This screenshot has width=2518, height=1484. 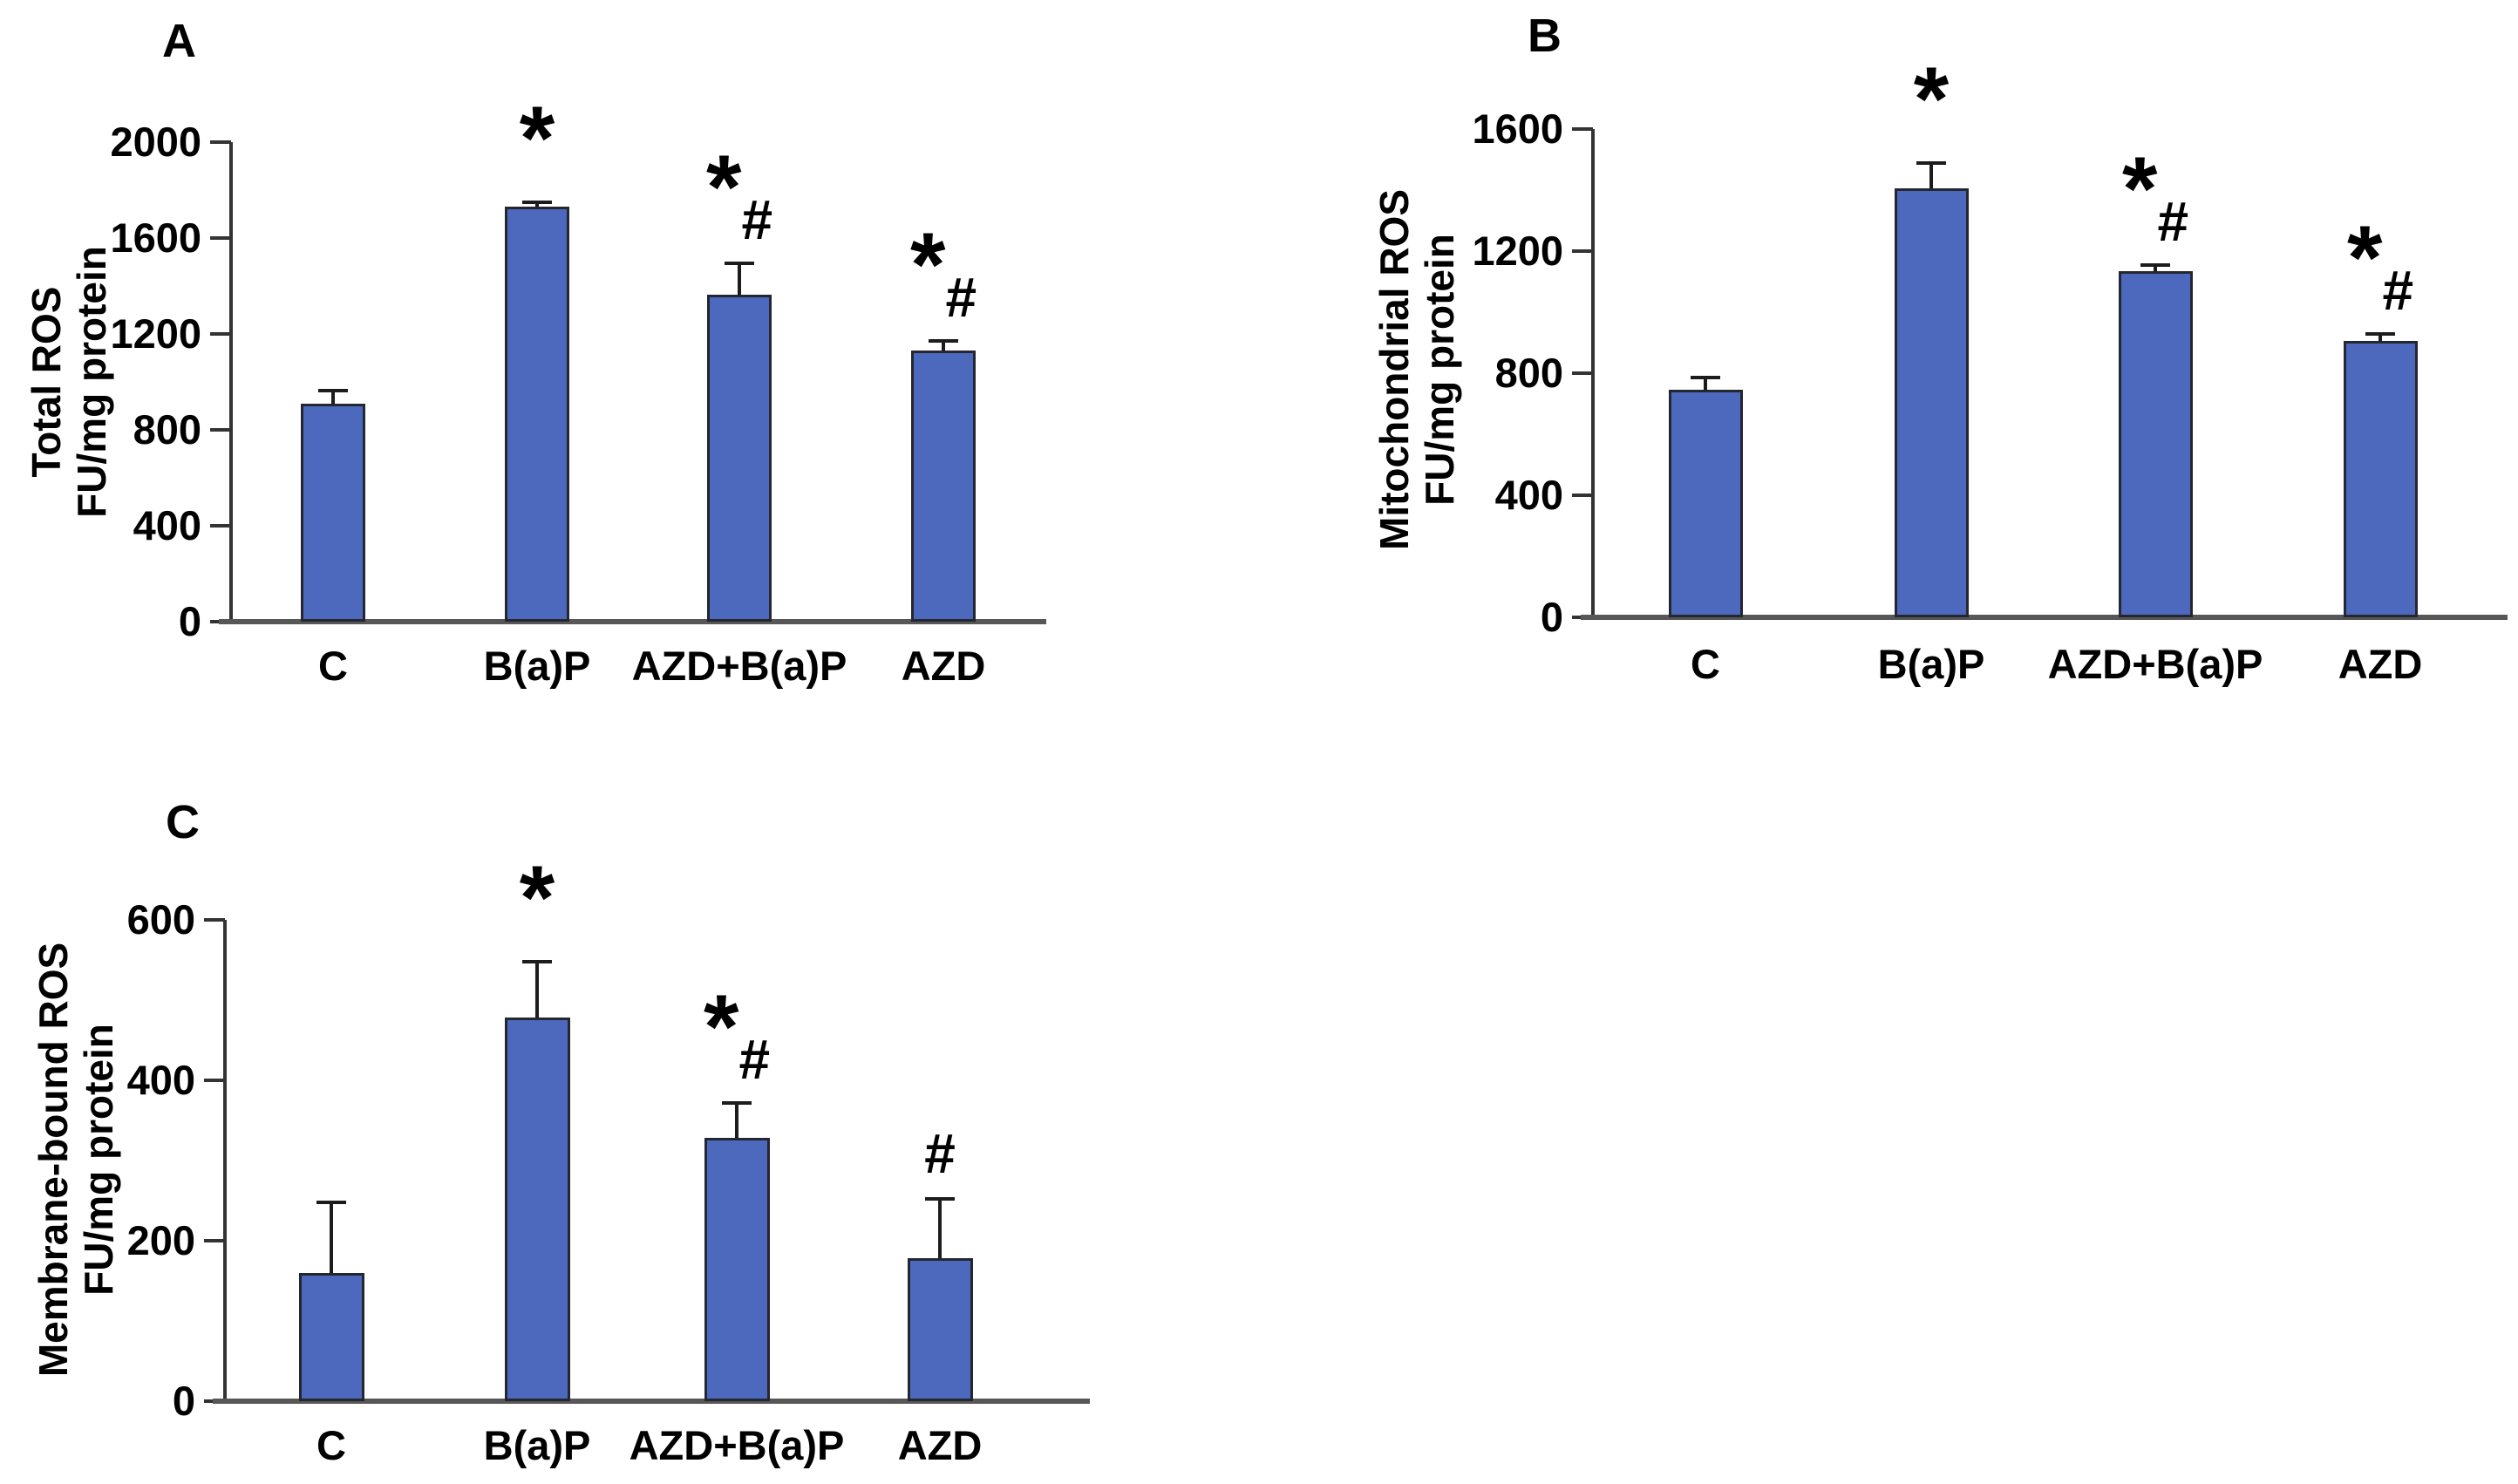 I want to click on panel-letter: C, so click(x=183, y=822).